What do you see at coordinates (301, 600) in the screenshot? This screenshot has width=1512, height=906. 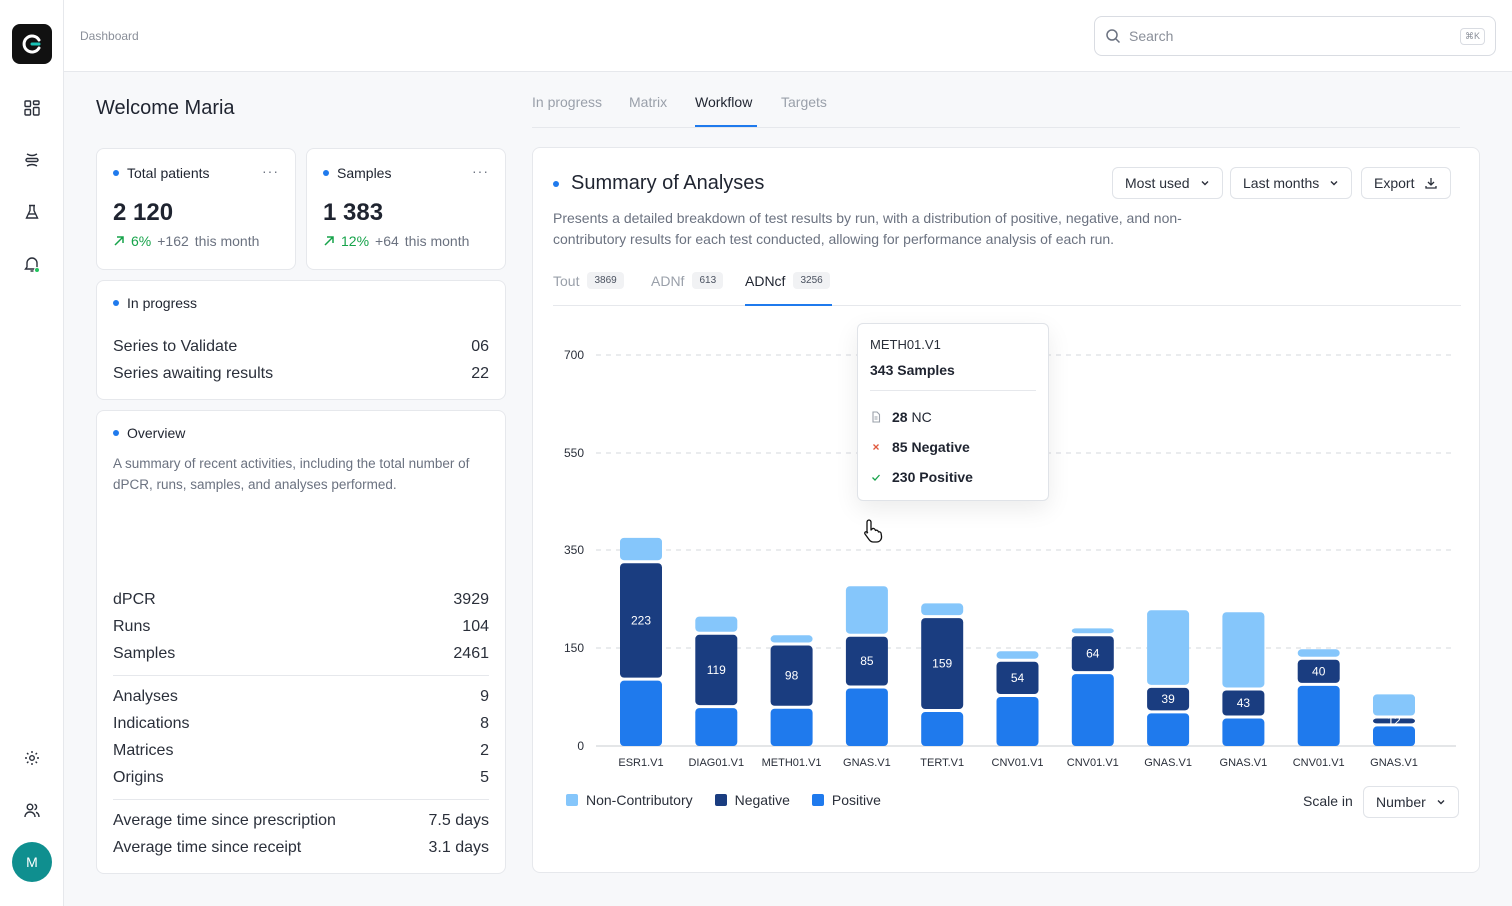 I see `list-item: dPCR 3929` at bounding box center [301, 600].